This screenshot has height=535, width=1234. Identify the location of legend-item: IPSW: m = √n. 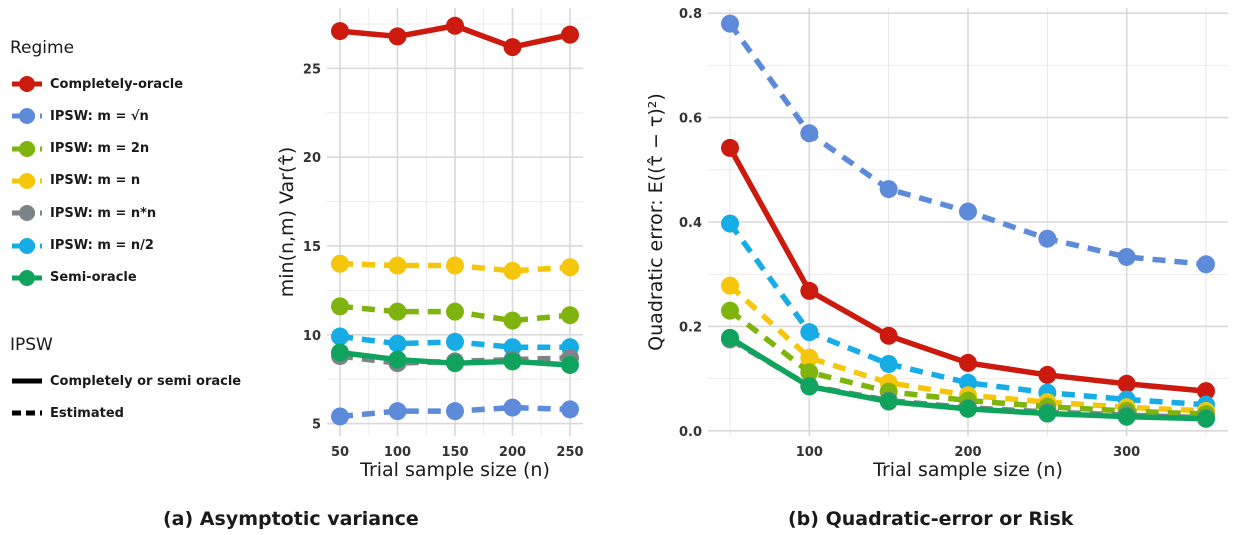
(79, 116).